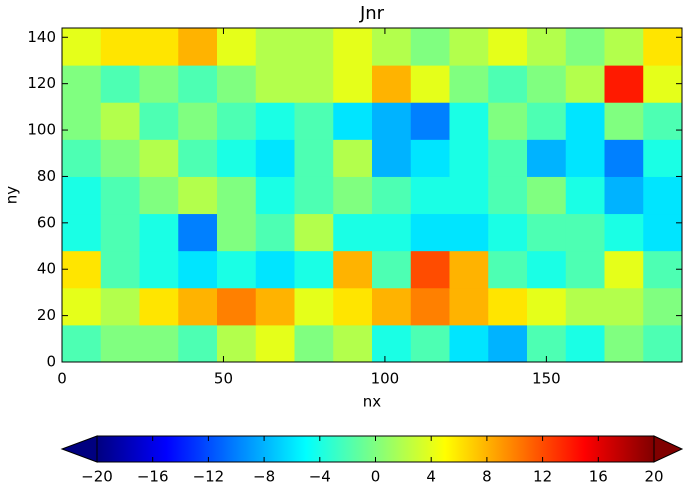 This screenshot has height=490, width=700. What do you see at coordinates (153, 477) in the screenshot?
I see `colorbar-tick-label: −16` at bounding box center [153, 477].